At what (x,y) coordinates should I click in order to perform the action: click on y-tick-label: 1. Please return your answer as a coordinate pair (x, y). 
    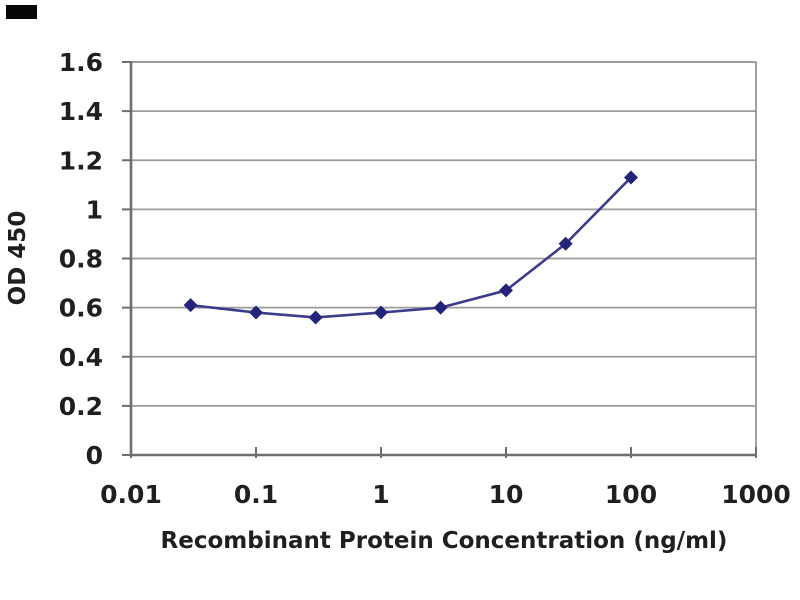
    Looking at the image, I should click on (94, 209).